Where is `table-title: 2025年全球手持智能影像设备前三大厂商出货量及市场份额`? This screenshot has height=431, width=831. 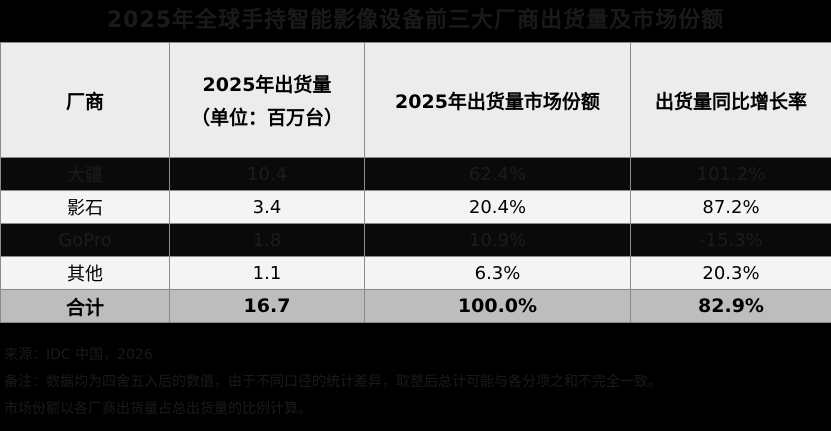
table-title: 2025年全球手持智能影像设备前三大厂商出货量及市场份额 is located at coordinates (415, 20).